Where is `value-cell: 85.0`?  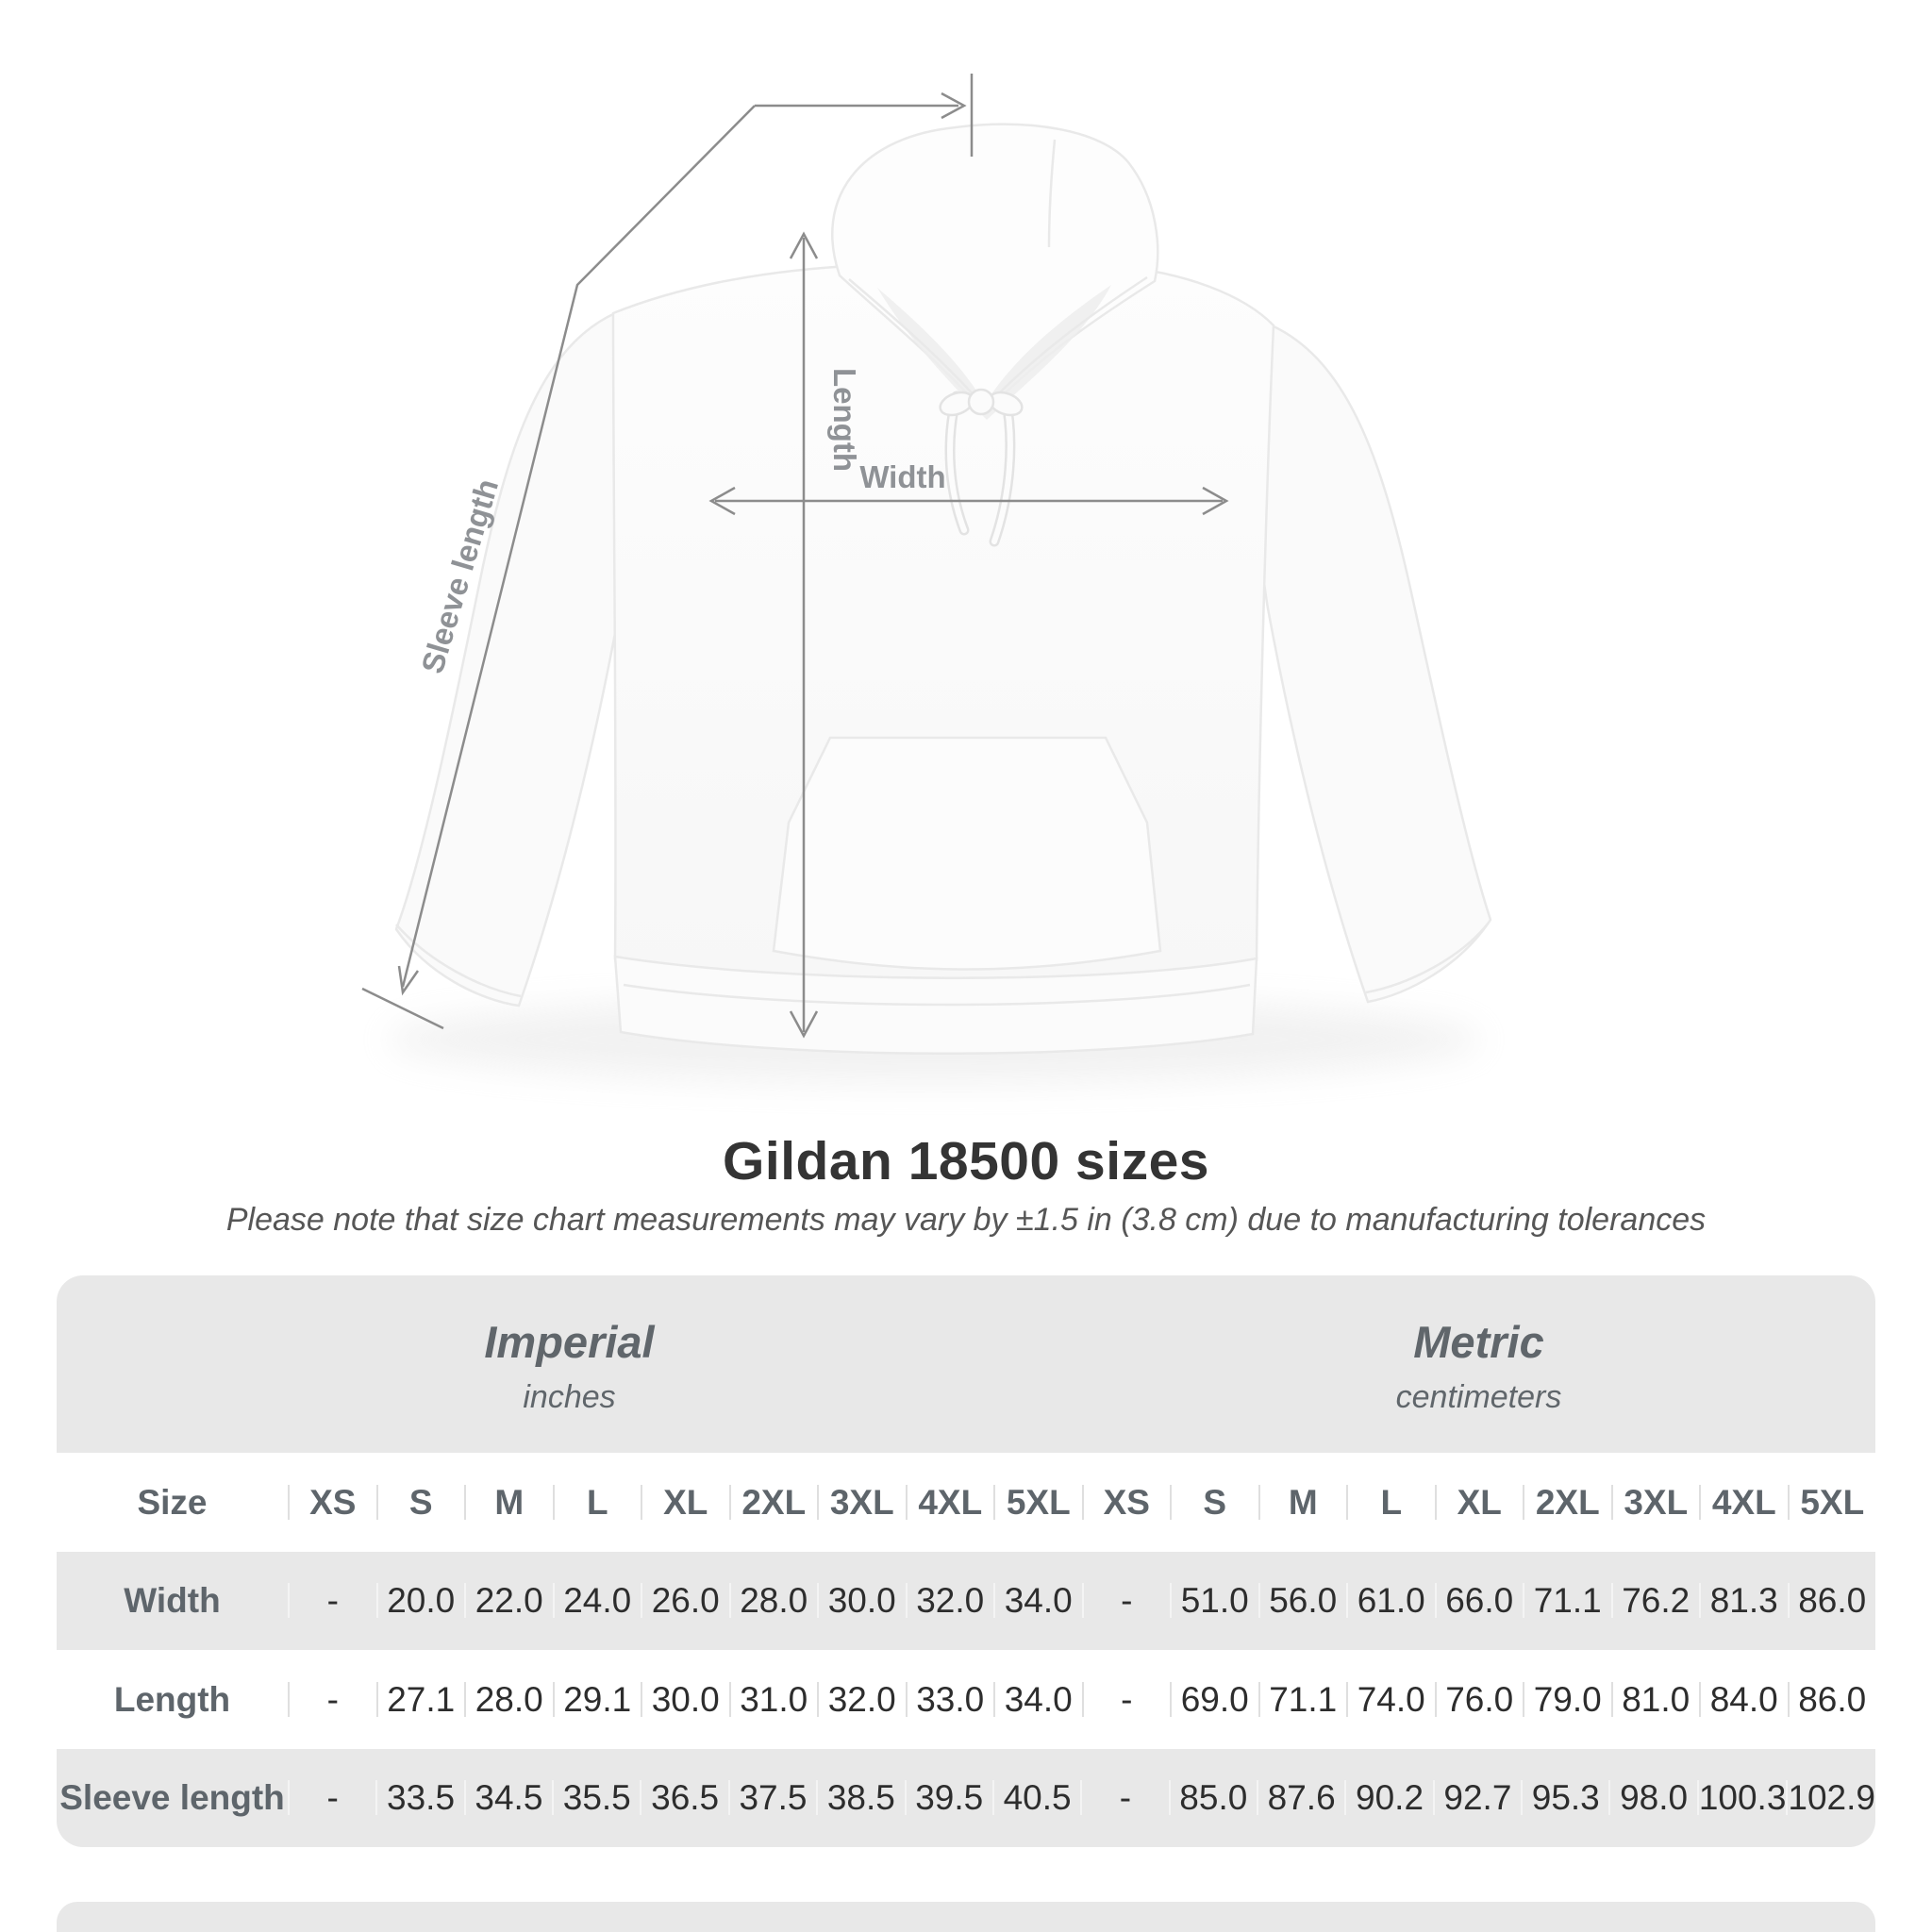
value-cell: 85.0 is located at coordinates (1212, 1798).